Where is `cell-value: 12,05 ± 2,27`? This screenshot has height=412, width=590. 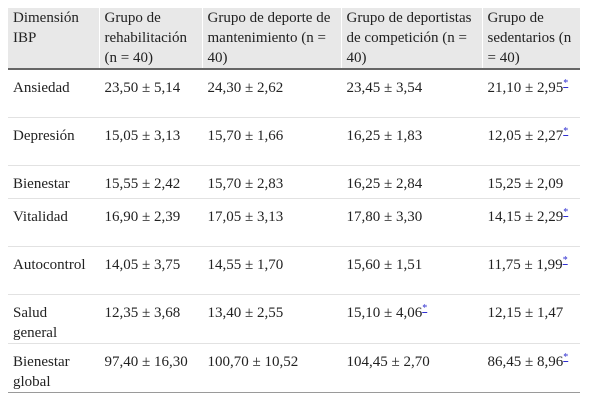 cell-value: 12,05 ± 2,27 is located at coordinates (525, 136).